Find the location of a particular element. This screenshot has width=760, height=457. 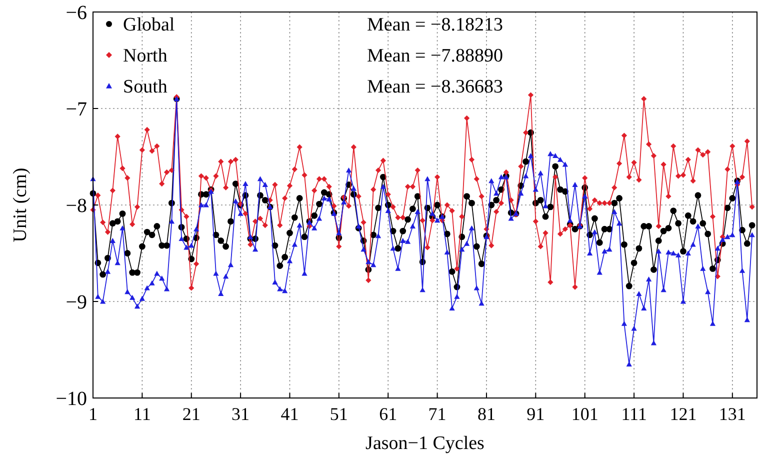

x-tick-label: 51 is located at coordinates (339, 414).